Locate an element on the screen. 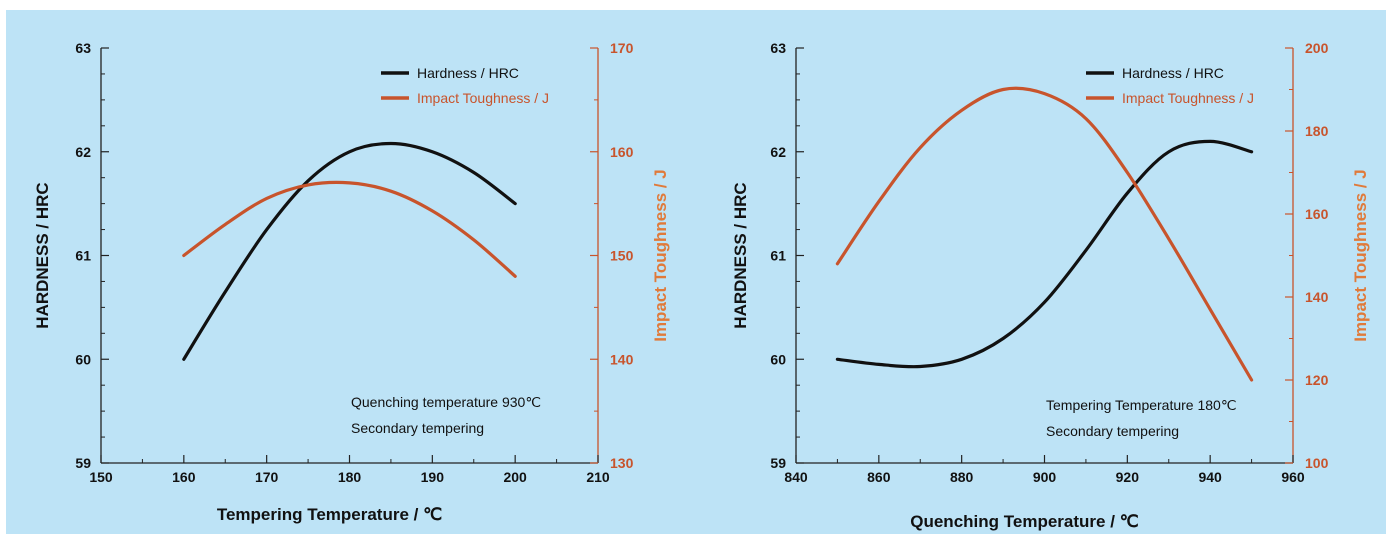  chart-note: Tempering Temperature 180℃ is located at coordinates (1141, 405).